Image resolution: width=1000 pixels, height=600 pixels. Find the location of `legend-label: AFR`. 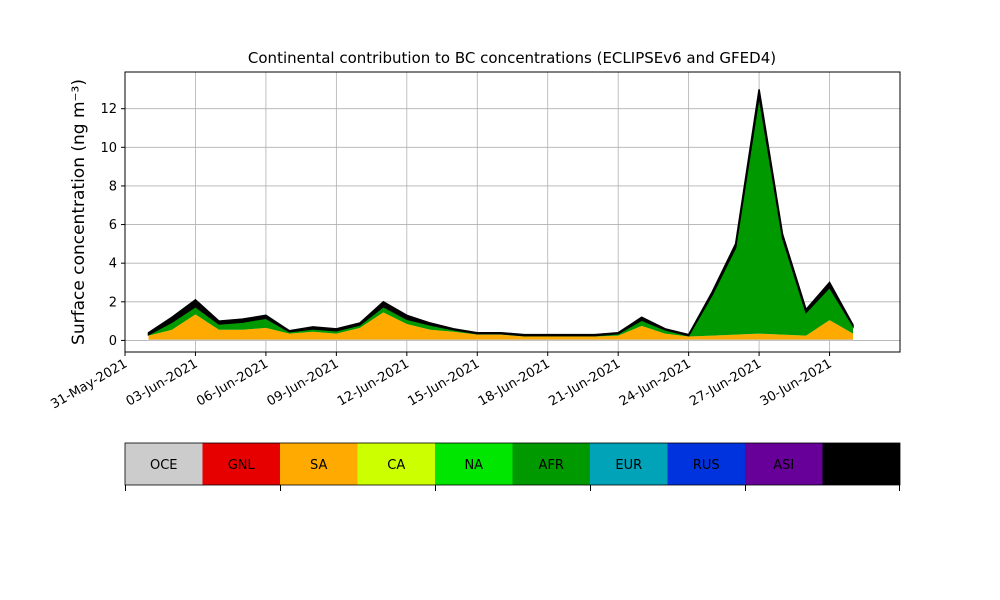

legend-label: AFR is located at coordinates (551, 465).